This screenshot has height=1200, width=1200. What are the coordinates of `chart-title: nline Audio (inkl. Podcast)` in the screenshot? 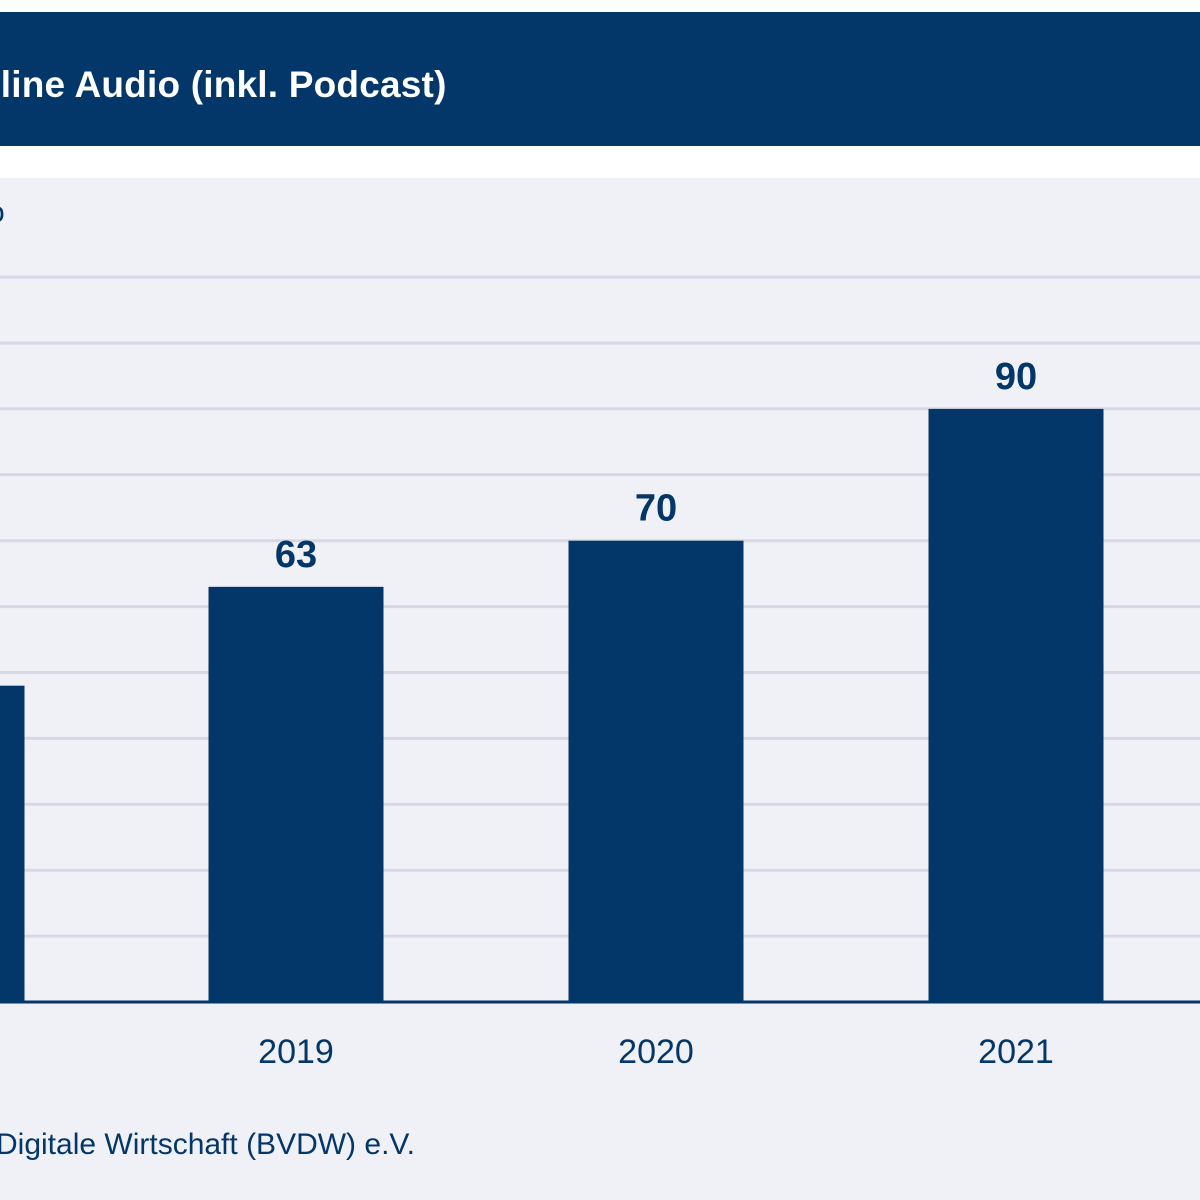 It's located at (223, 84).